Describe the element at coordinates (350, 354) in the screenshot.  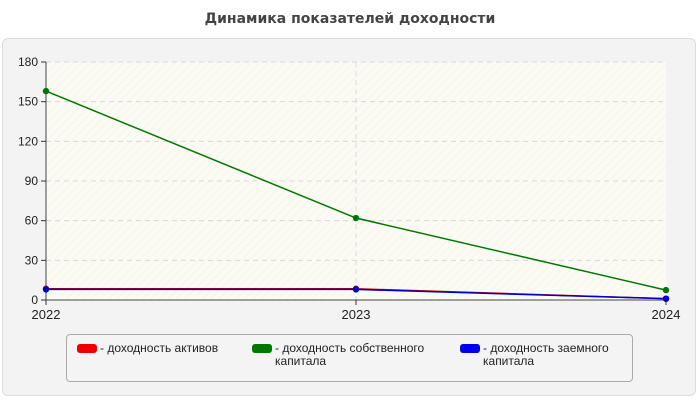
I see `legend-label: - доходность собственного капитала` at that location.